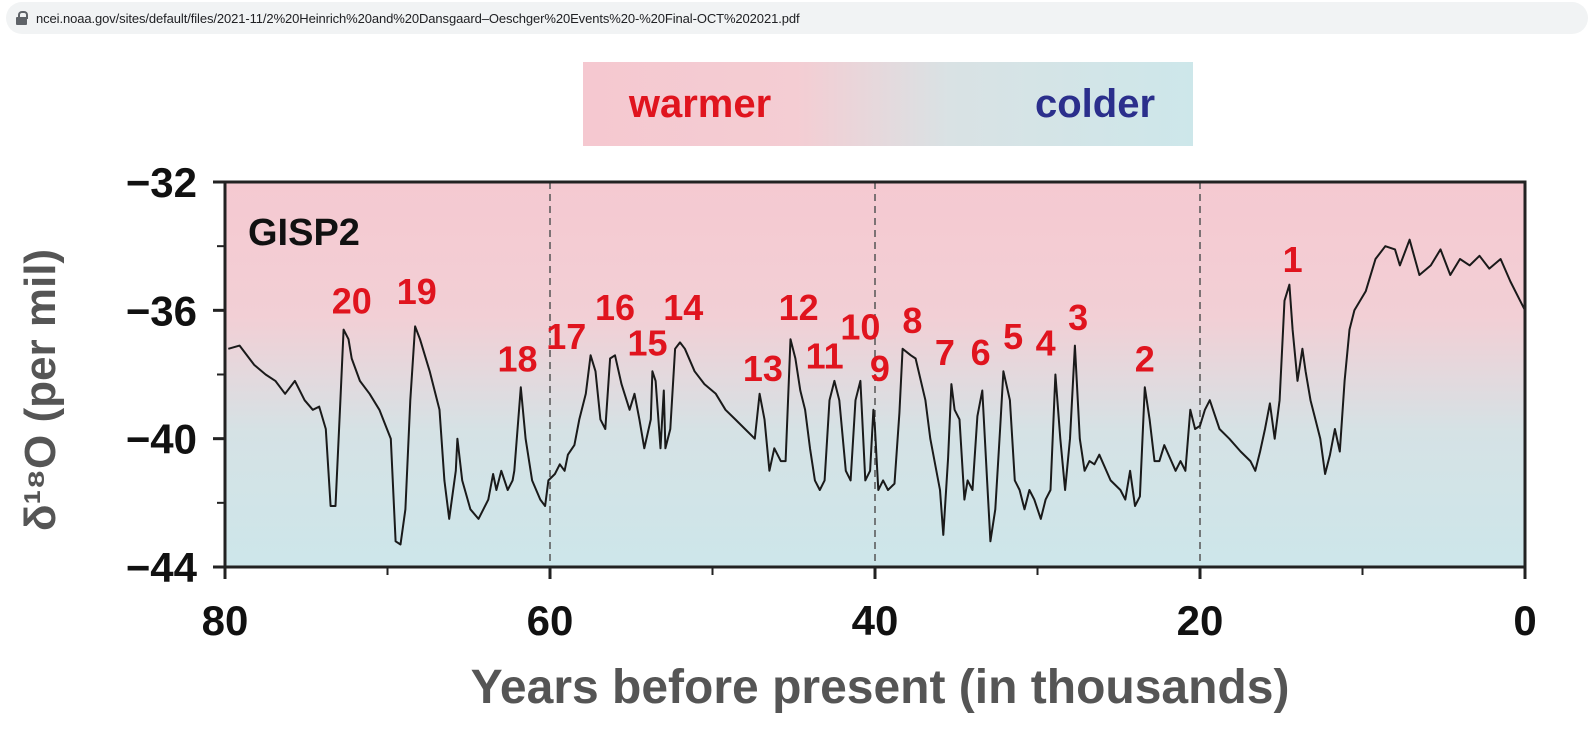 The height and width of the screenshot is (731, 1588). Describe the element at coordinates (162, 567) in the screenshot. I see `y-tick-label: −44` at that location.